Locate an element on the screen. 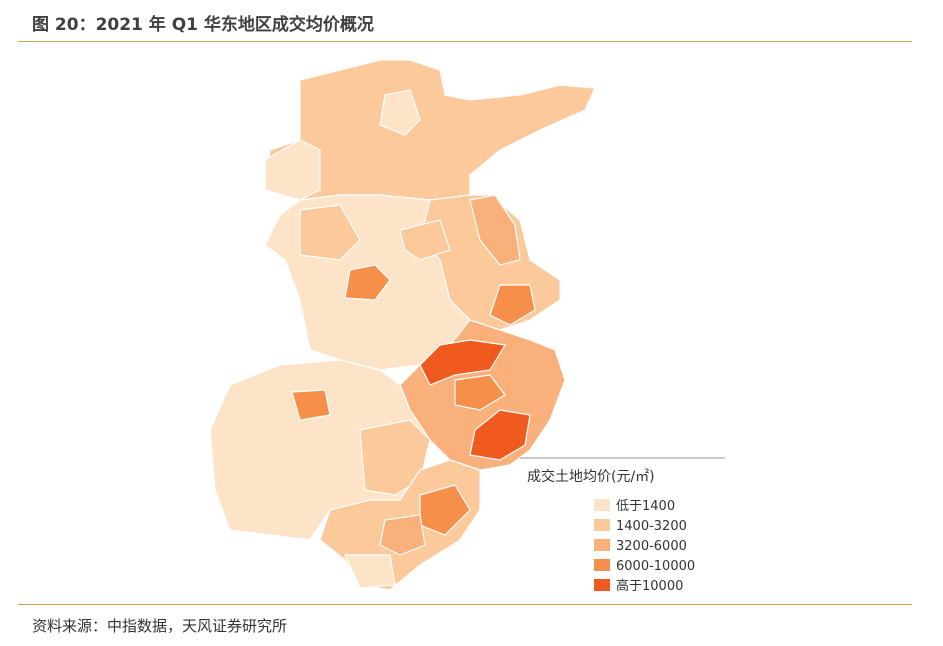 Image resolution: width=943 pixels, height=646 pixels. legend-label: 低于1400 is located at coordinates (645, 506).